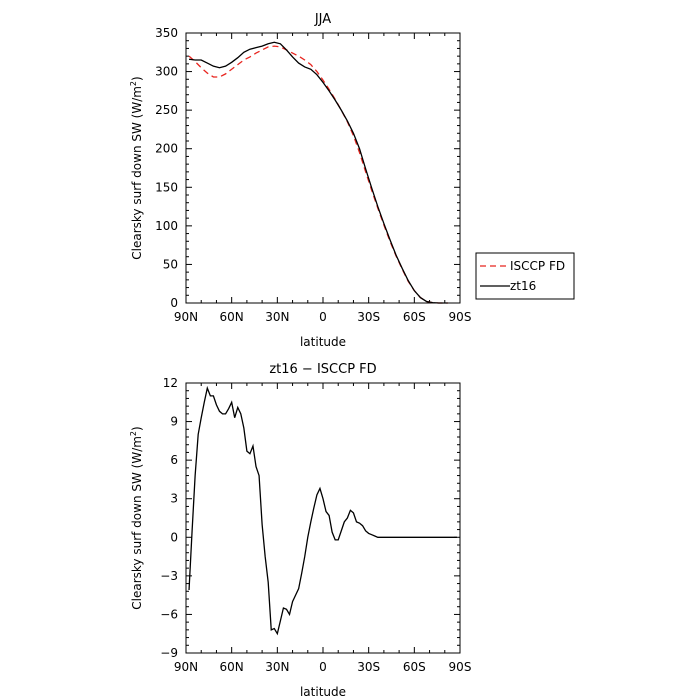  What do you see at coordinates (170, 383) in the screenshot?
I see `y-tick-label: 12` at bounding box center [170, 383].